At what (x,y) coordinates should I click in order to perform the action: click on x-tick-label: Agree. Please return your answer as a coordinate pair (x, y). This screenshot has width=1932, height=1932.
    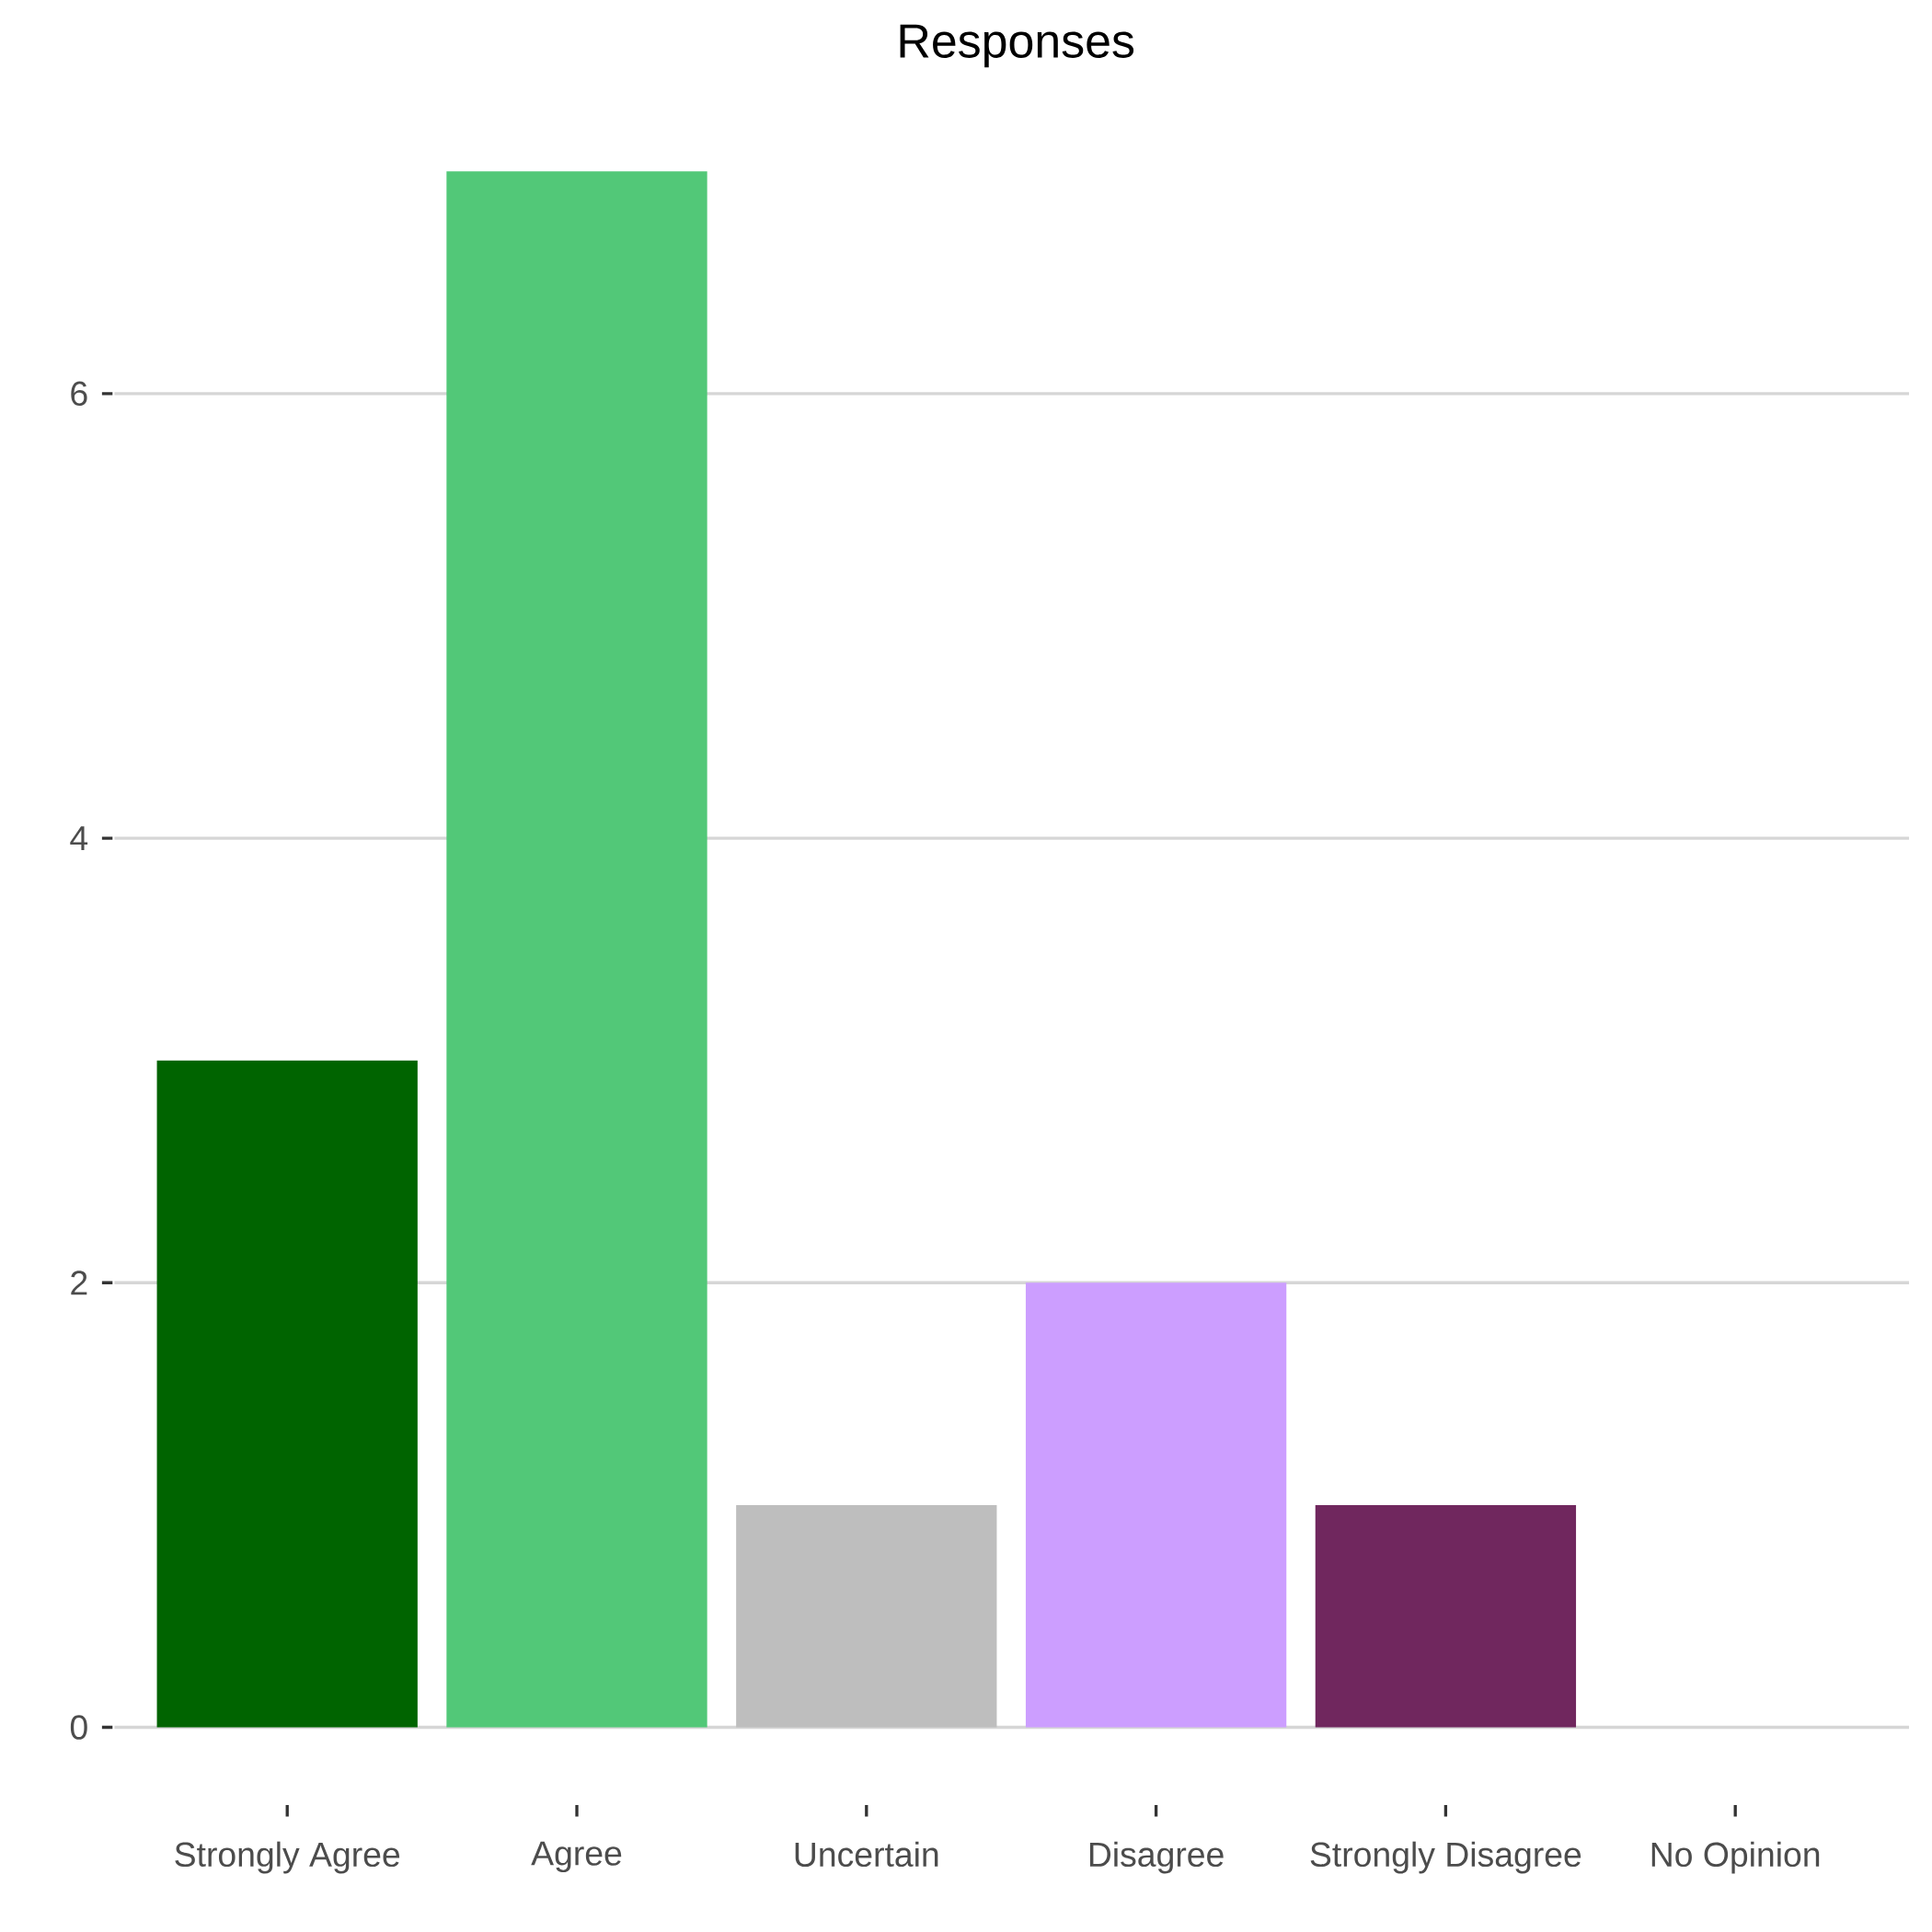
    Looking at the image, I should click on (576, 1857).